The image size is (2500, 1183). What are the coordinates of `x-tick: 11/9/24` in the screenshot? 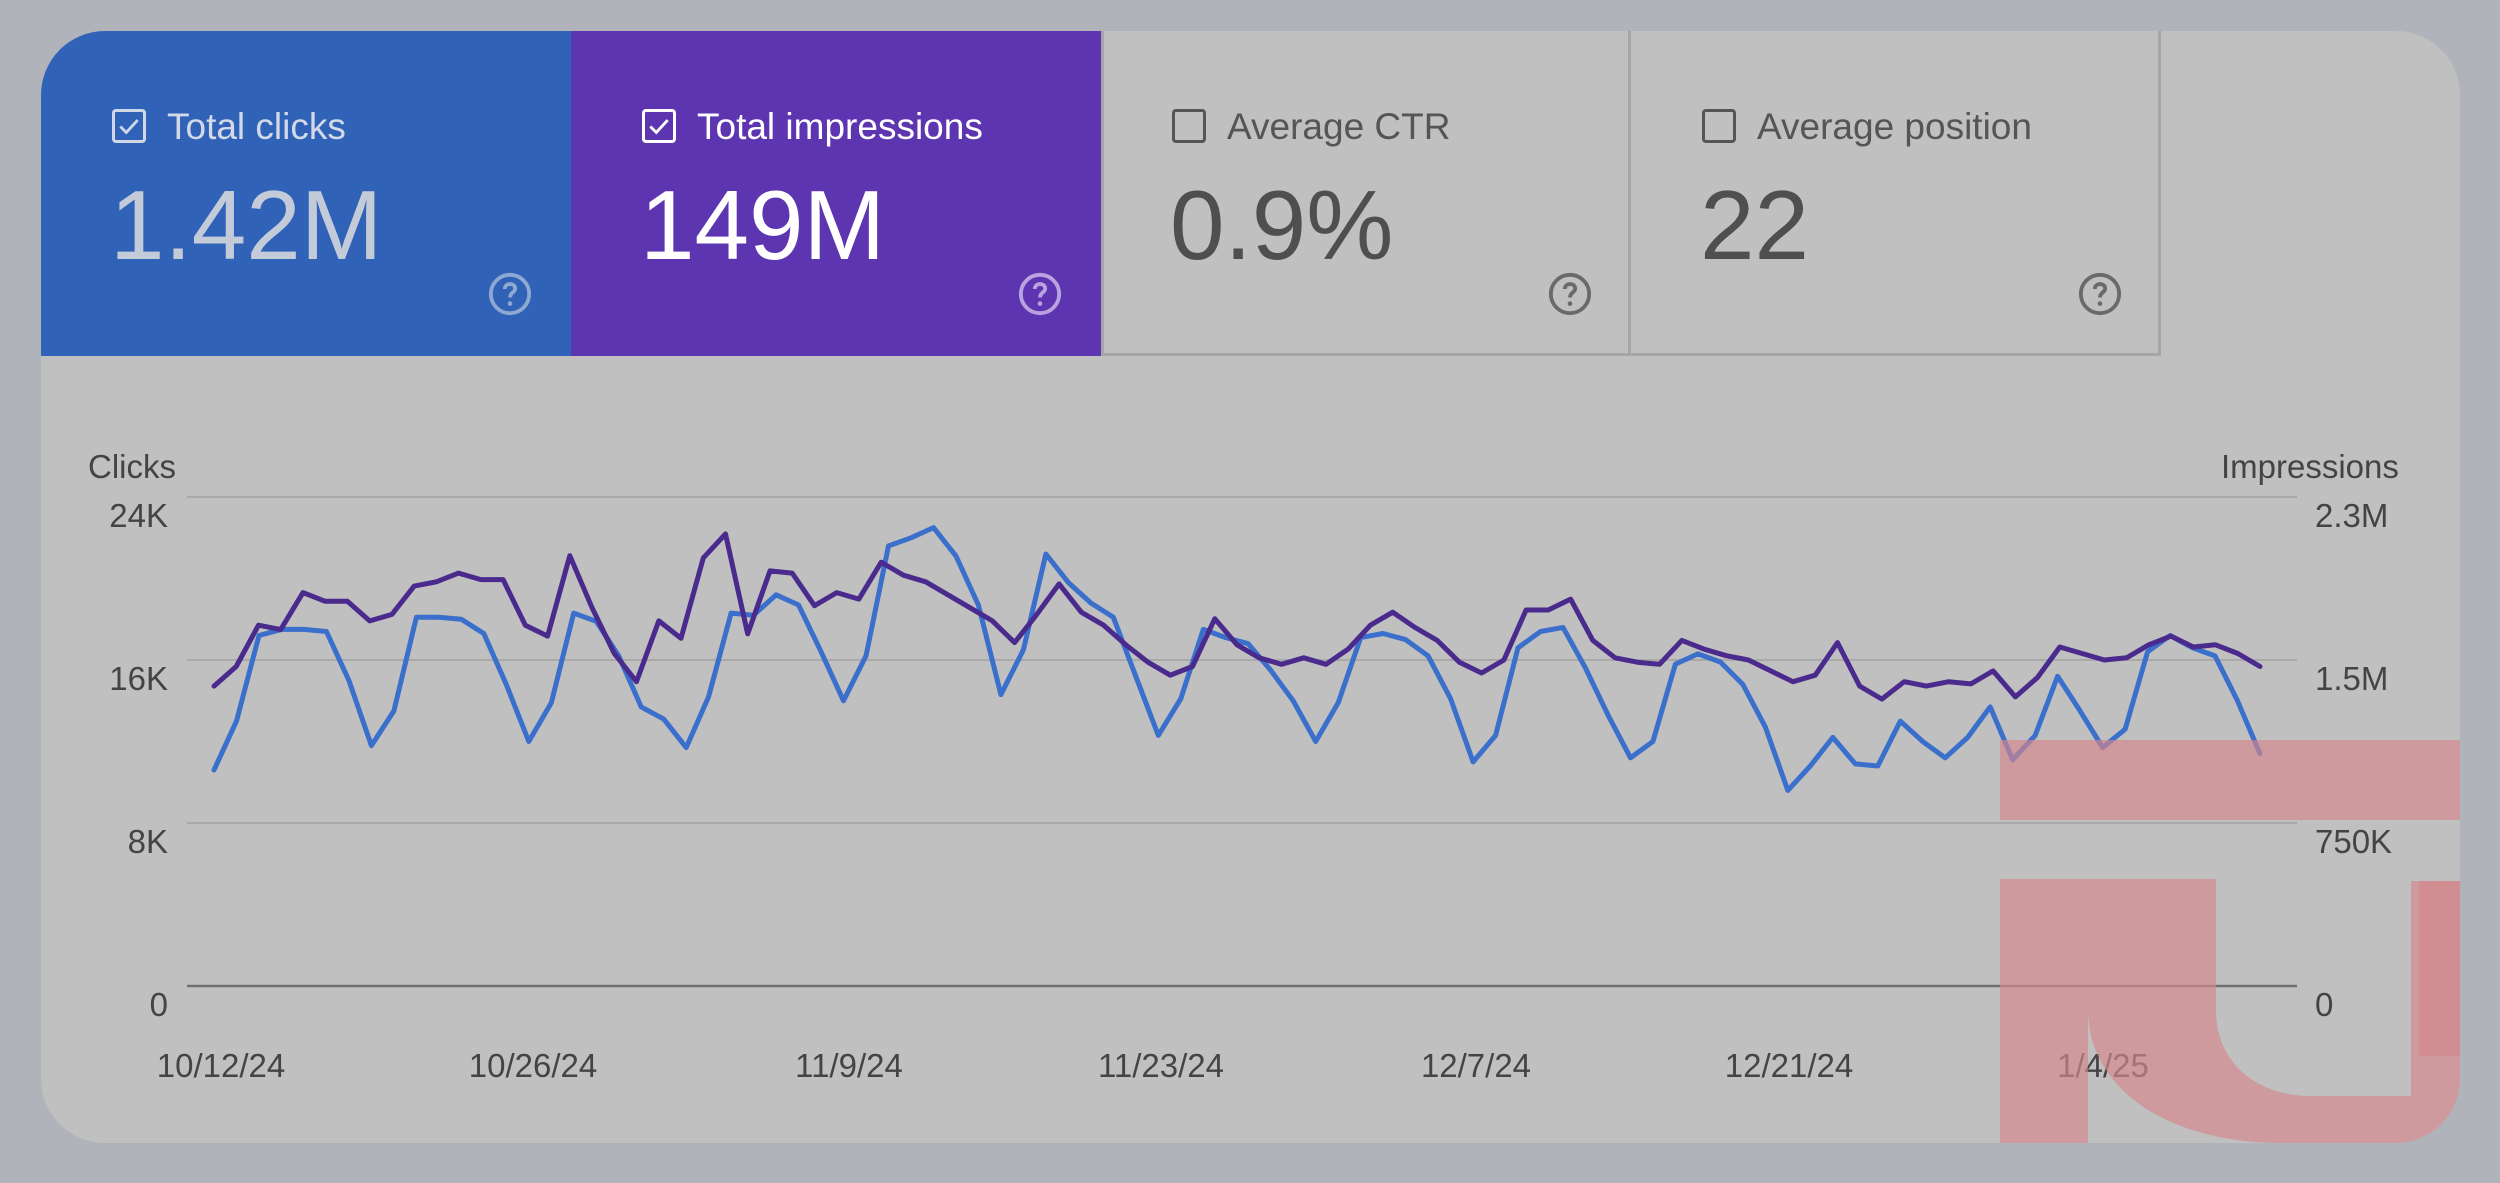 It's located at (849, 1065).